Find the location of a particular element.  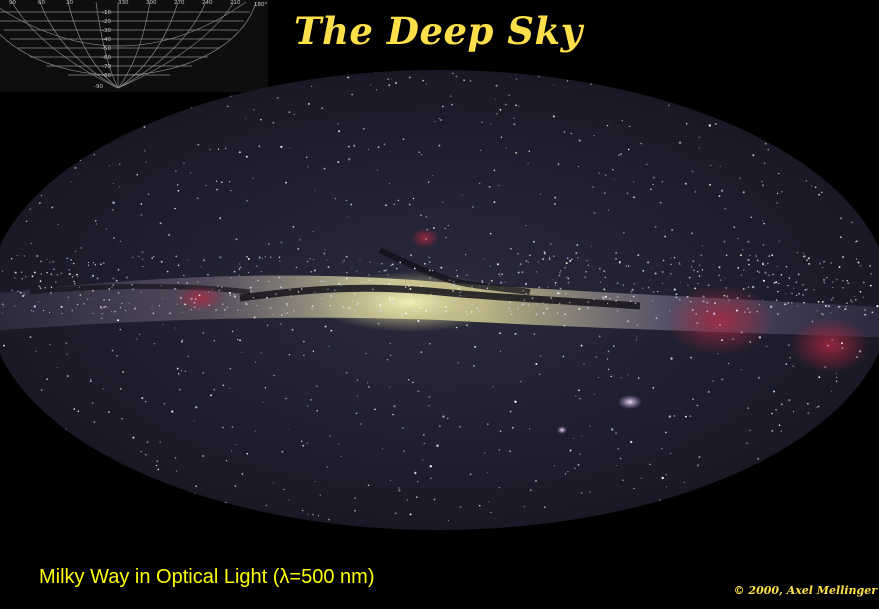

lon-label: 300 is located at coordinates (151, 3).